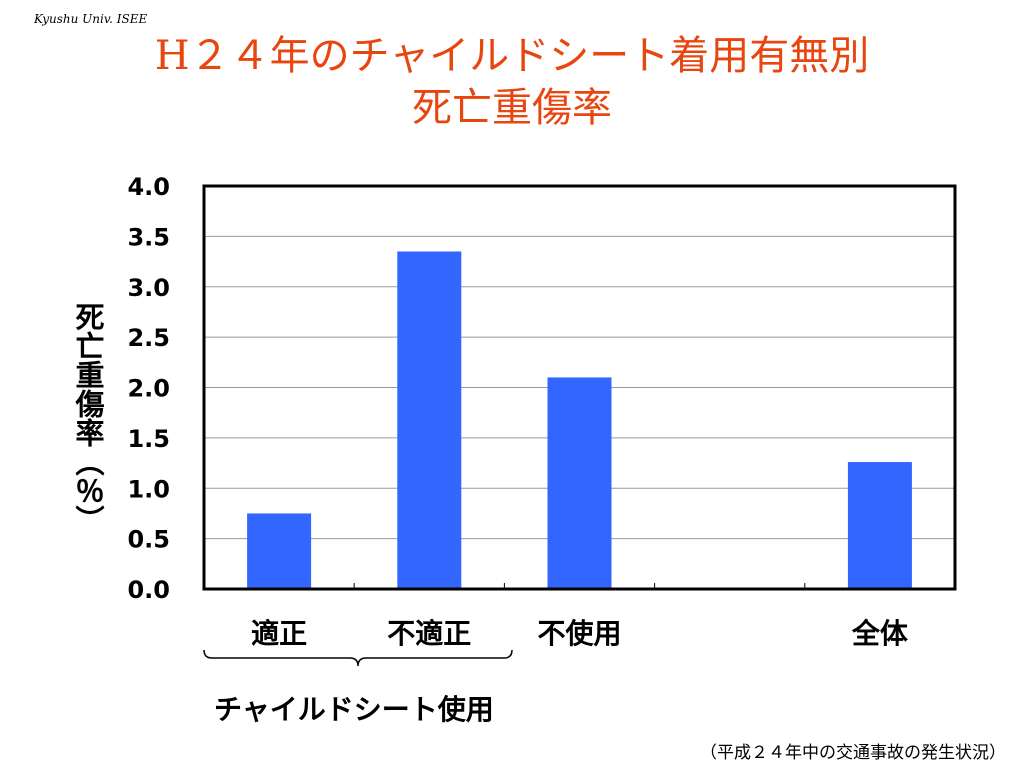 This screenshot has width=1024, height=768. Describe the element at coordinates (148, 489) in the screenshot. I see `y-tick-label: 1.0` at that location.